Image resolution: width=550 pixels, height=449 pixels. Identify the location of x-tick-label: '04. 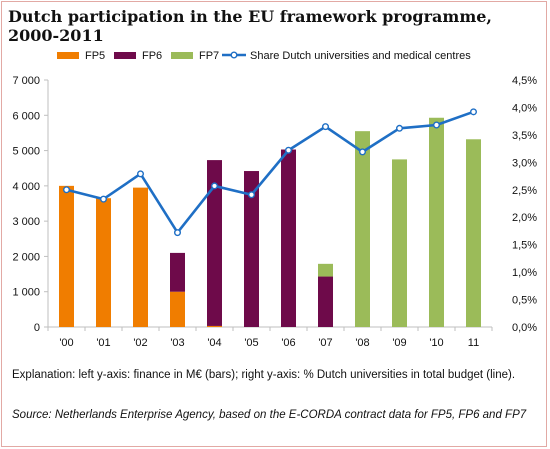
(214, 343).